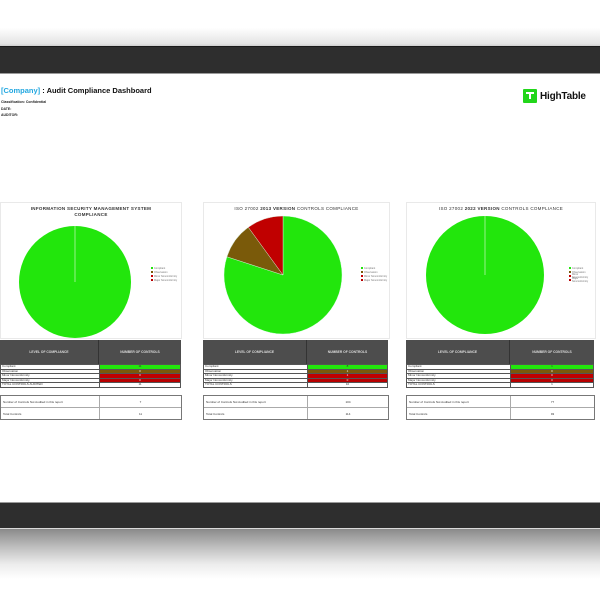 The image size is (600, 600). I want to click on summary-value: 7, so click(140, 401).